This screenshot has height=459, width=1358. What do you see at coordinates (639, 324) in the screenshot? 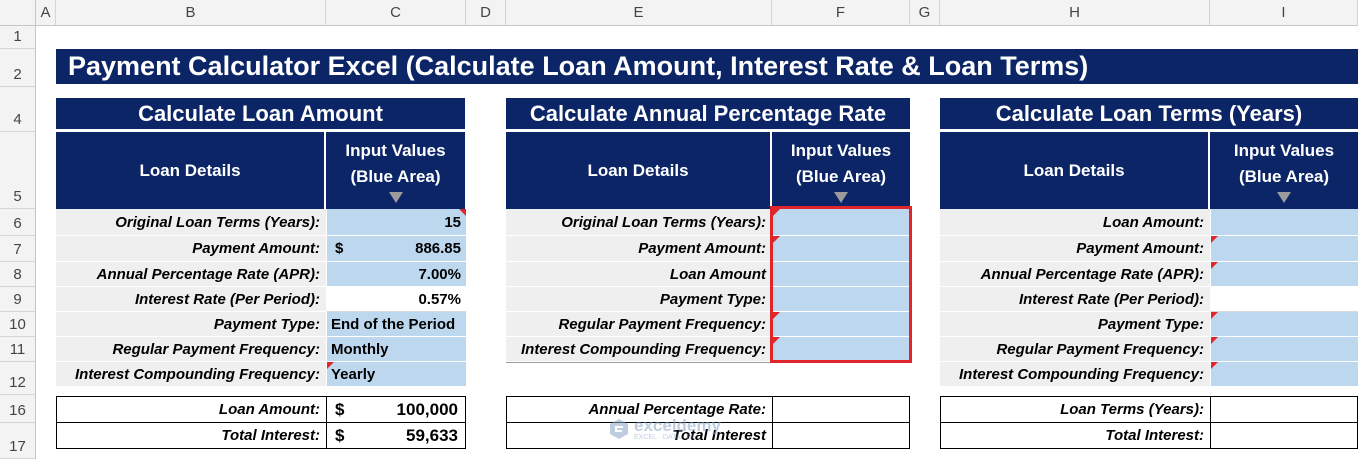
I see `section2-label-payment-frequency: Regular Payment Frequency:` at bounding box center [639, 324].